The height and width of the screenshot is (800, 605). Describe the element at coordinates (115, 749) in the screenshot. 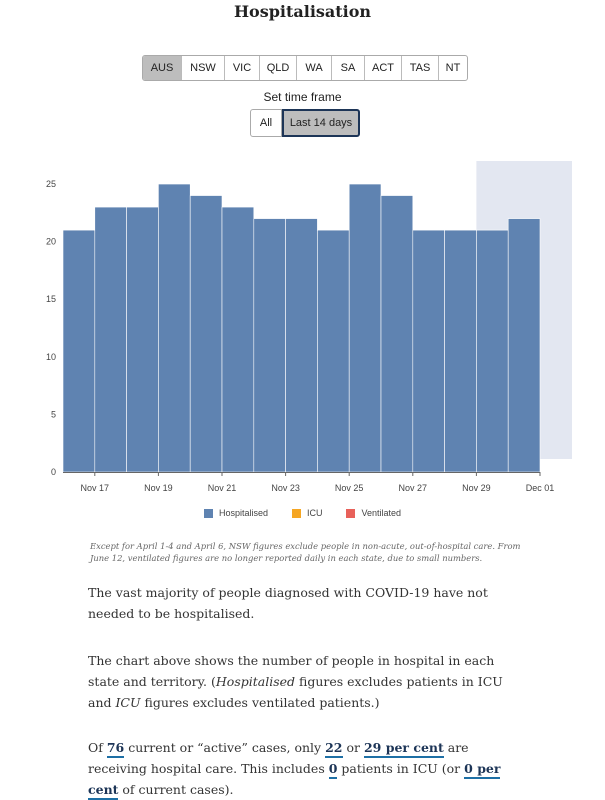

I see `active-cases-value: 76` at that location.